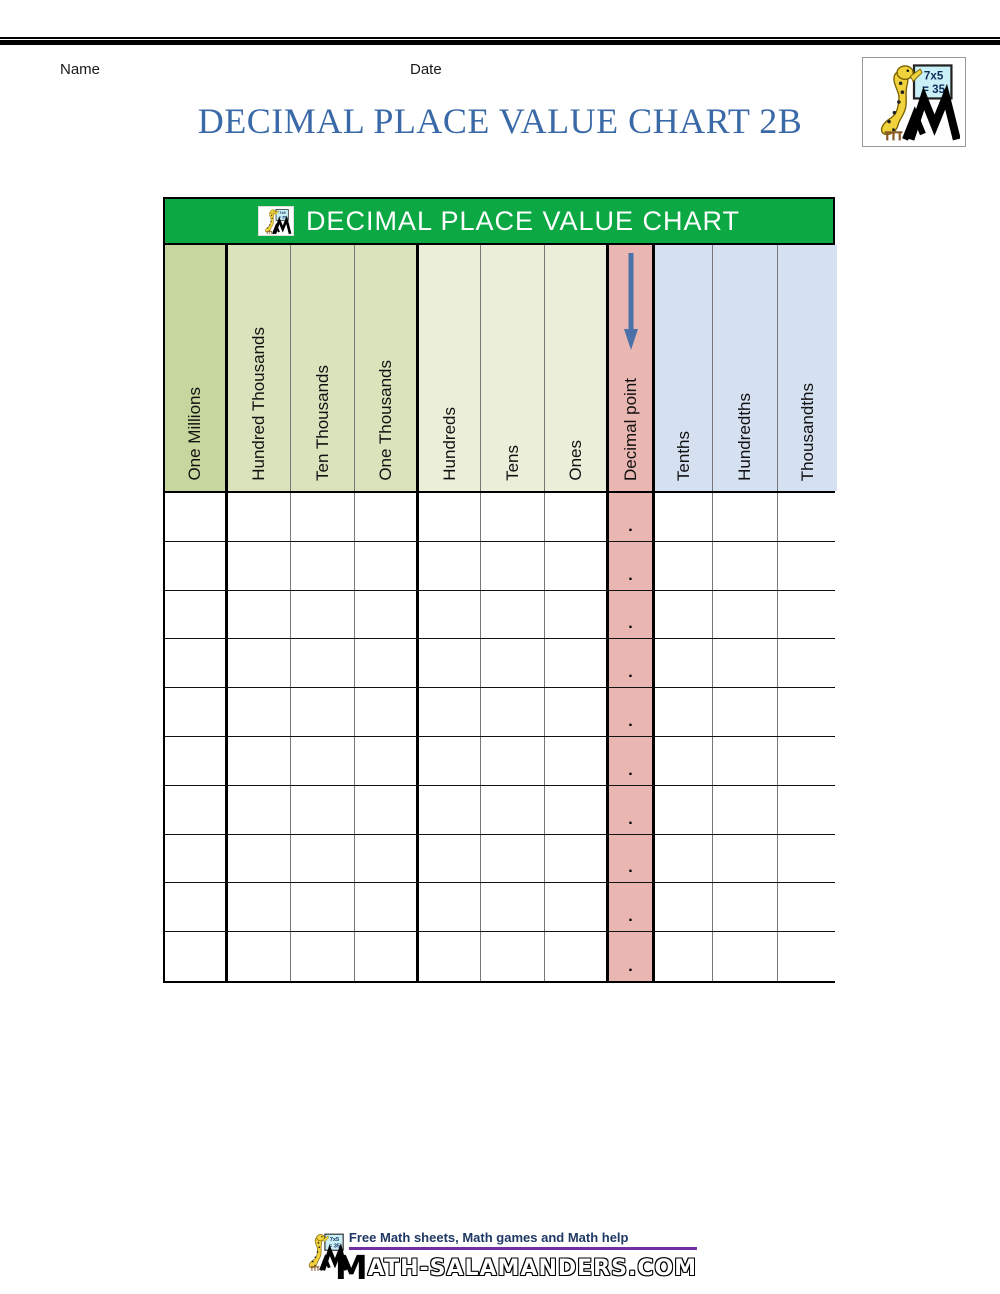 The image size is (1000, 1294). What do you see at coordinates (631, 303) in the screenshot?
I see `decimal-down-arrow-icon` at bounding box center [631, 303].